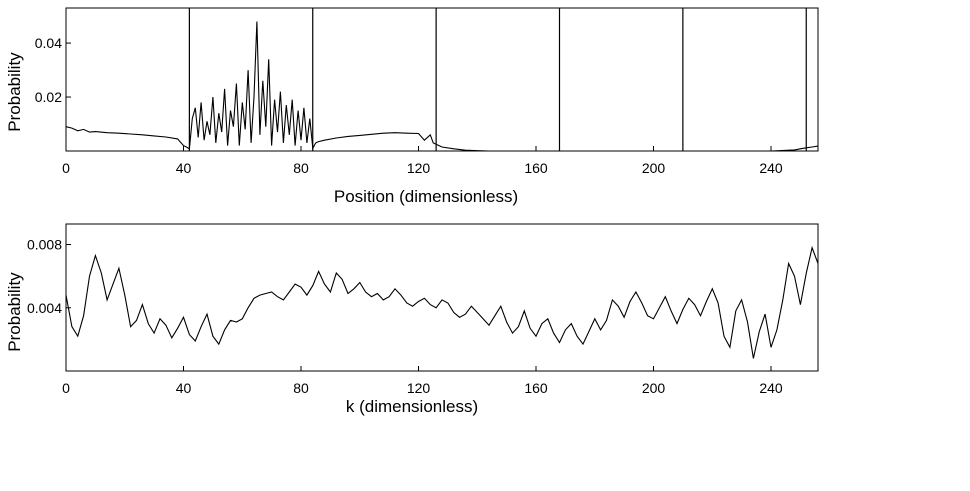 This screenshot has width=970, height=491. Describe the element at coordinates (44, 308) in the screenshot. I see `y-tick-label: 0.004` at that location.